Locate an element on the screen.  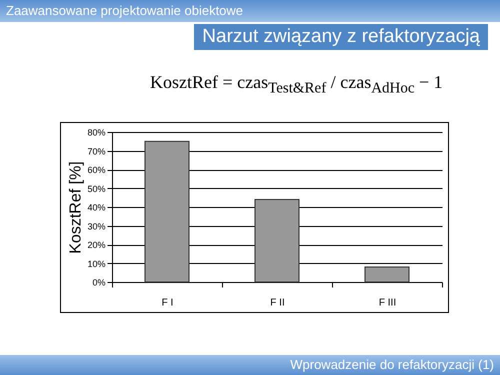
text: Wprowadzenie do refaktoryzacji (1) is located at coordinates (250, 365).